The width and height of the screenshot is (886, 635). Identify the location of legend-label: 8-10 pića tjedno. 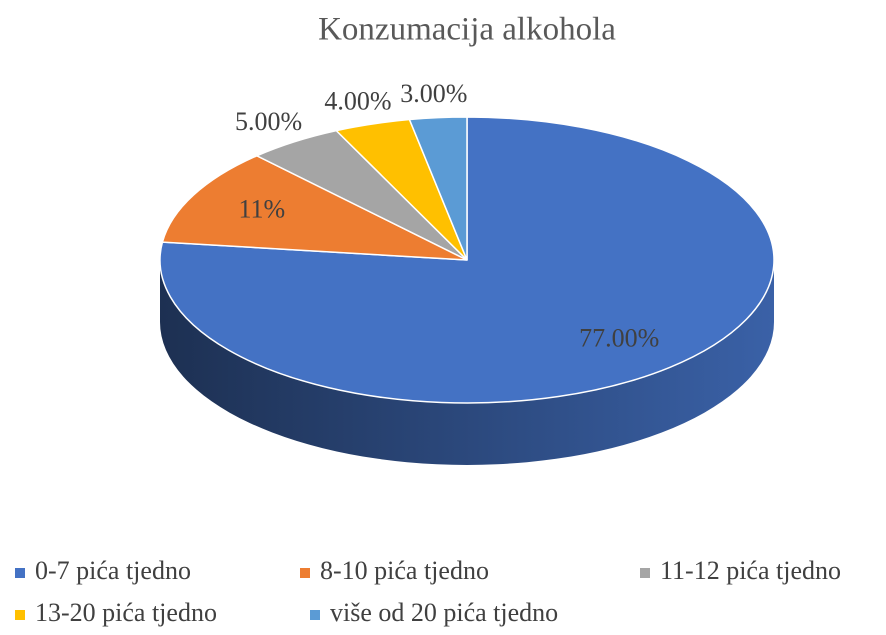
(404, 570).